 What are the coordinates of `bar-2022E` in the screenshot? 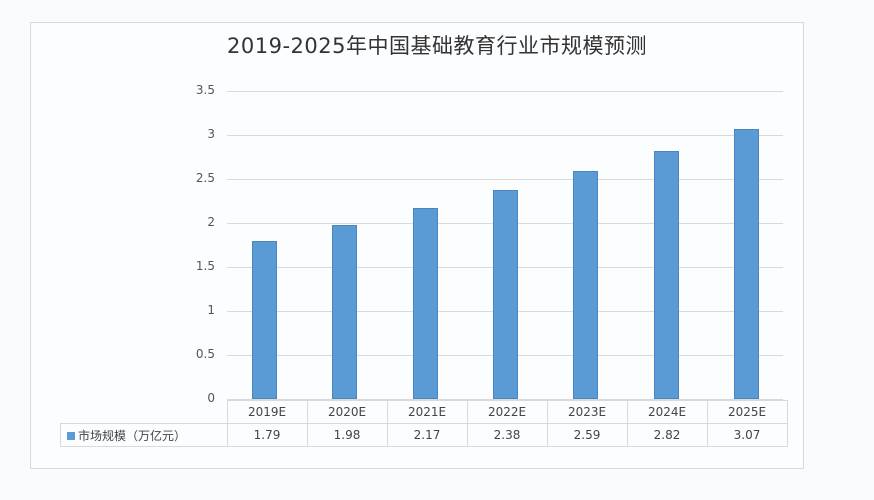 It's located at (505, 294).